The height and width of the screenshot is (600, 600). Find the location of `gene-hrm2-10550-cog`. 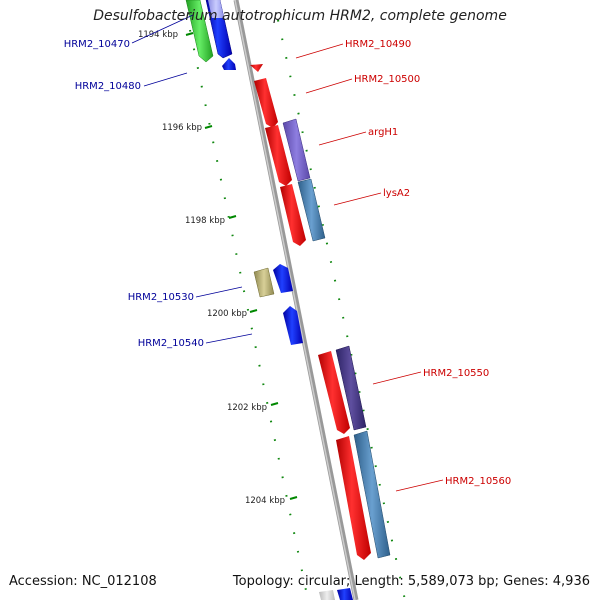

gene-hrm2-10550-cog is located at coordinates (351, 388).